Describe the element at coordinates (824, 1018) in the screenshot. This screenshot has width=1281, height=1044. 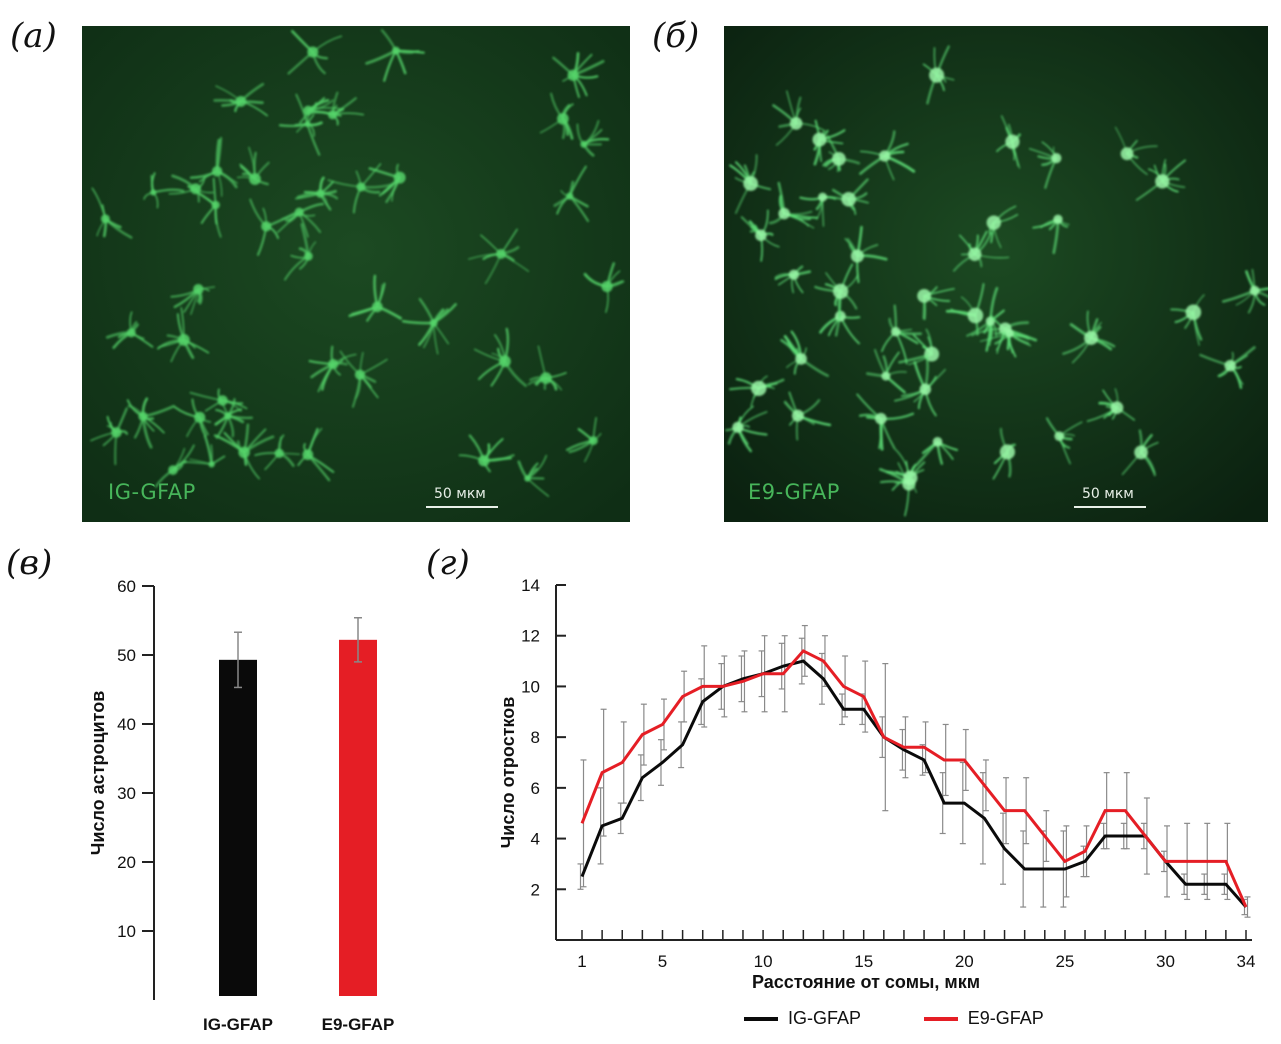
I see `legend-label-ig-gfap: IG-GFAP` at that location.